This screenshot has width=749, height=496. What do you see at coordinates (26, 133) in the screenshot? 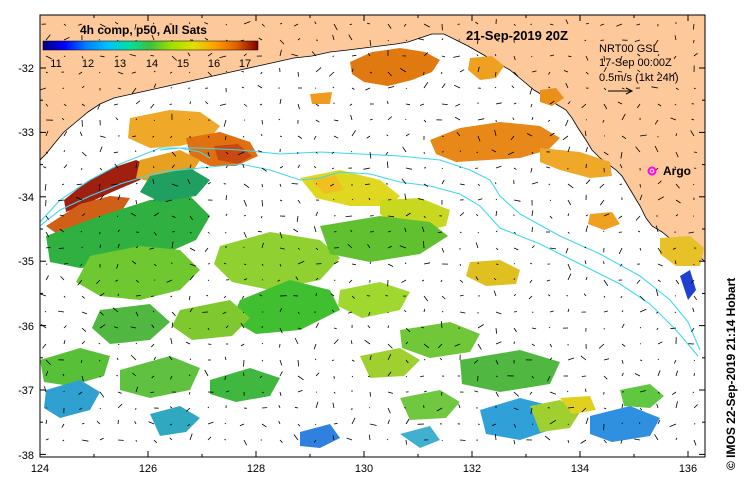
I see `lat-label: -33` at bounding box center [26, 133].